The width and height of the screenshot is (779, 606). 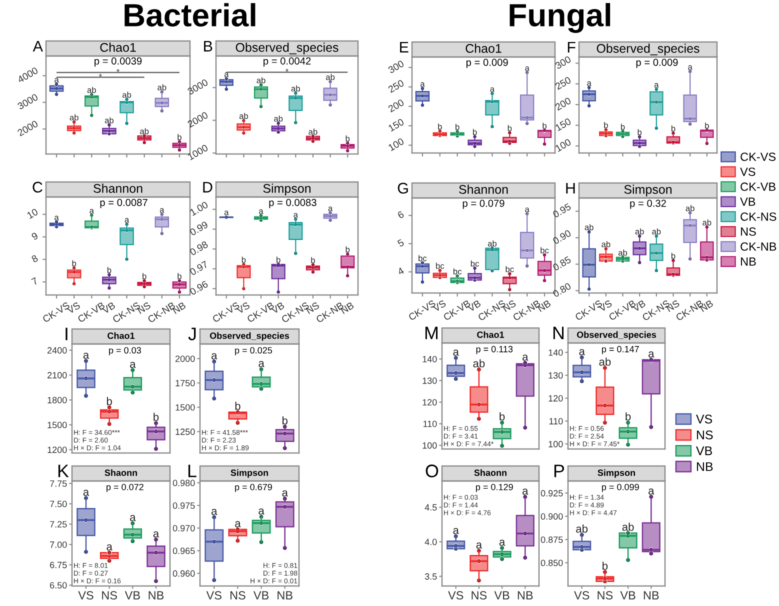 I want to click on annotation: p = 0.0042, so click(x=287, y=62).